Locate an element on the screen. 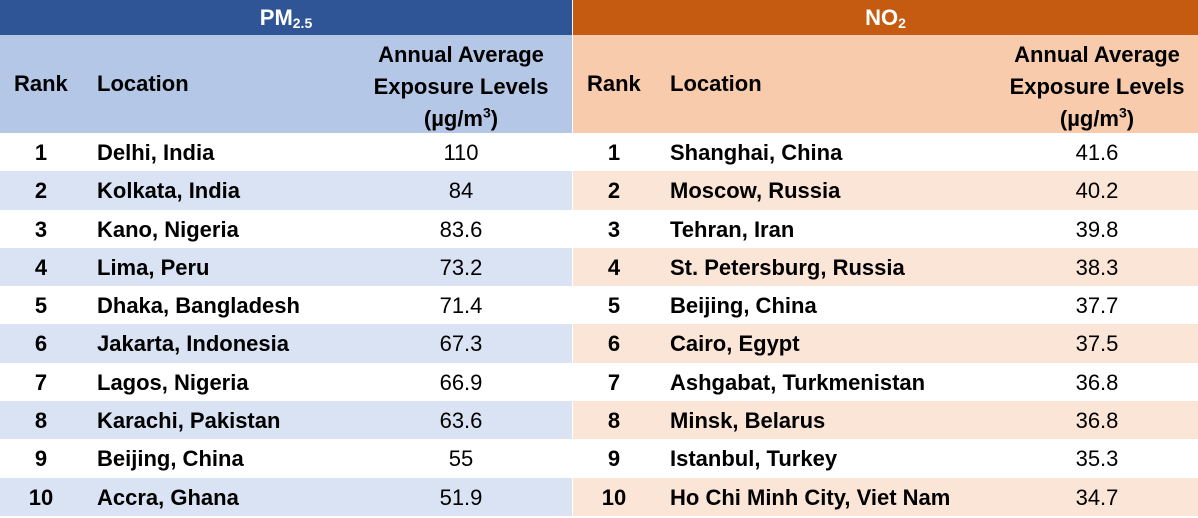  location-cell: Beijing, China is located at coordinates (170, 459).